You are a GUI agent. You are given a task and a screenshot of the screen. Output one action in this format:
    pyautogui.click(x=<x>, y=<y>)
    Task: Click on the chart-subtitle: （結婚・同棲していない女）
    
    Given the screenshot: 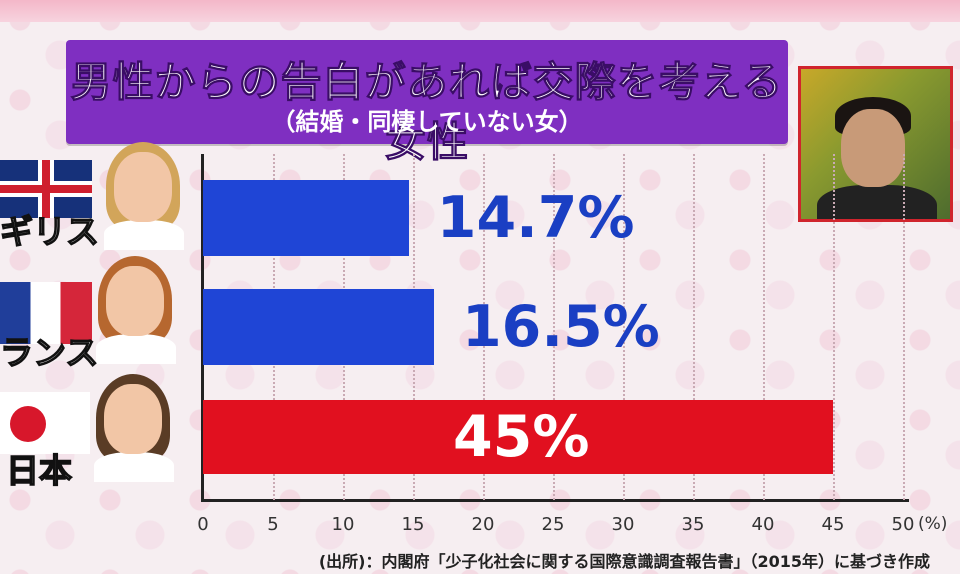 What is the action you would take?
    pyautogui.click(x=427, y=122)
    